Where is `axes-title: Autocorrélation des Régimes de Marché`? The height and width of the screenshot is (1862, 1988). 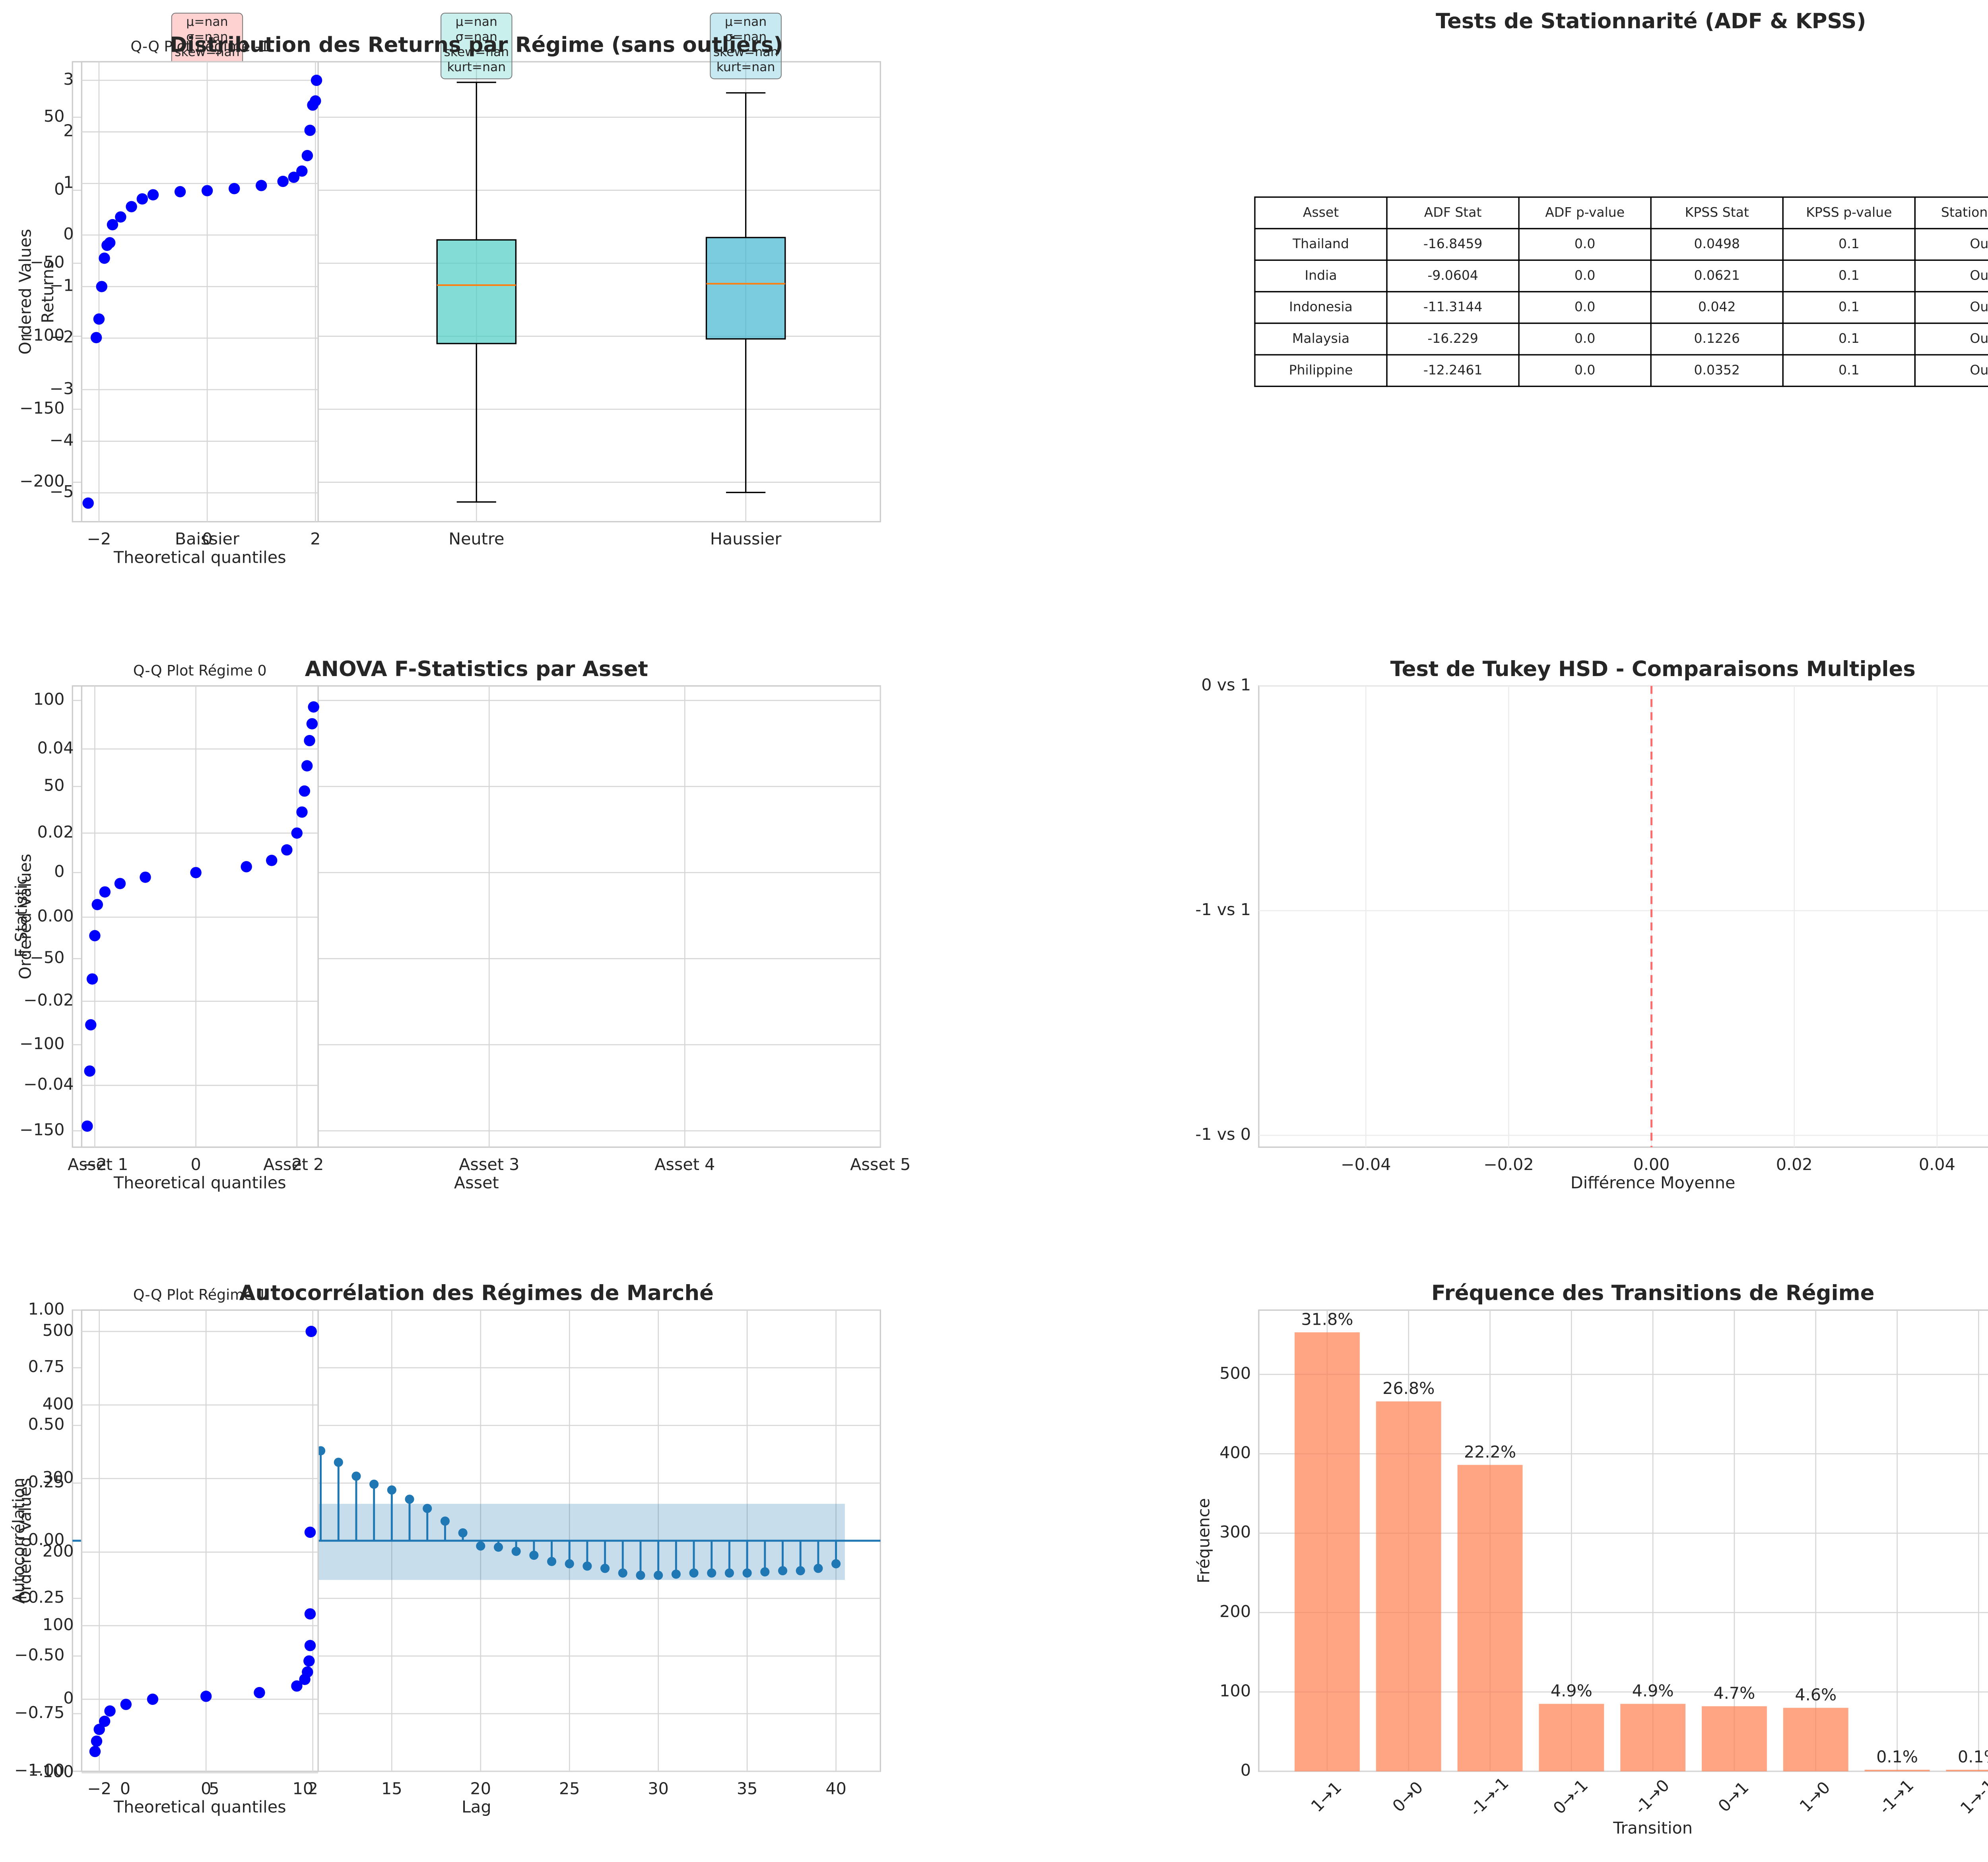
axes-title: Autocorrélation des Régimes de Marché is located at coordinates (476, 1293).